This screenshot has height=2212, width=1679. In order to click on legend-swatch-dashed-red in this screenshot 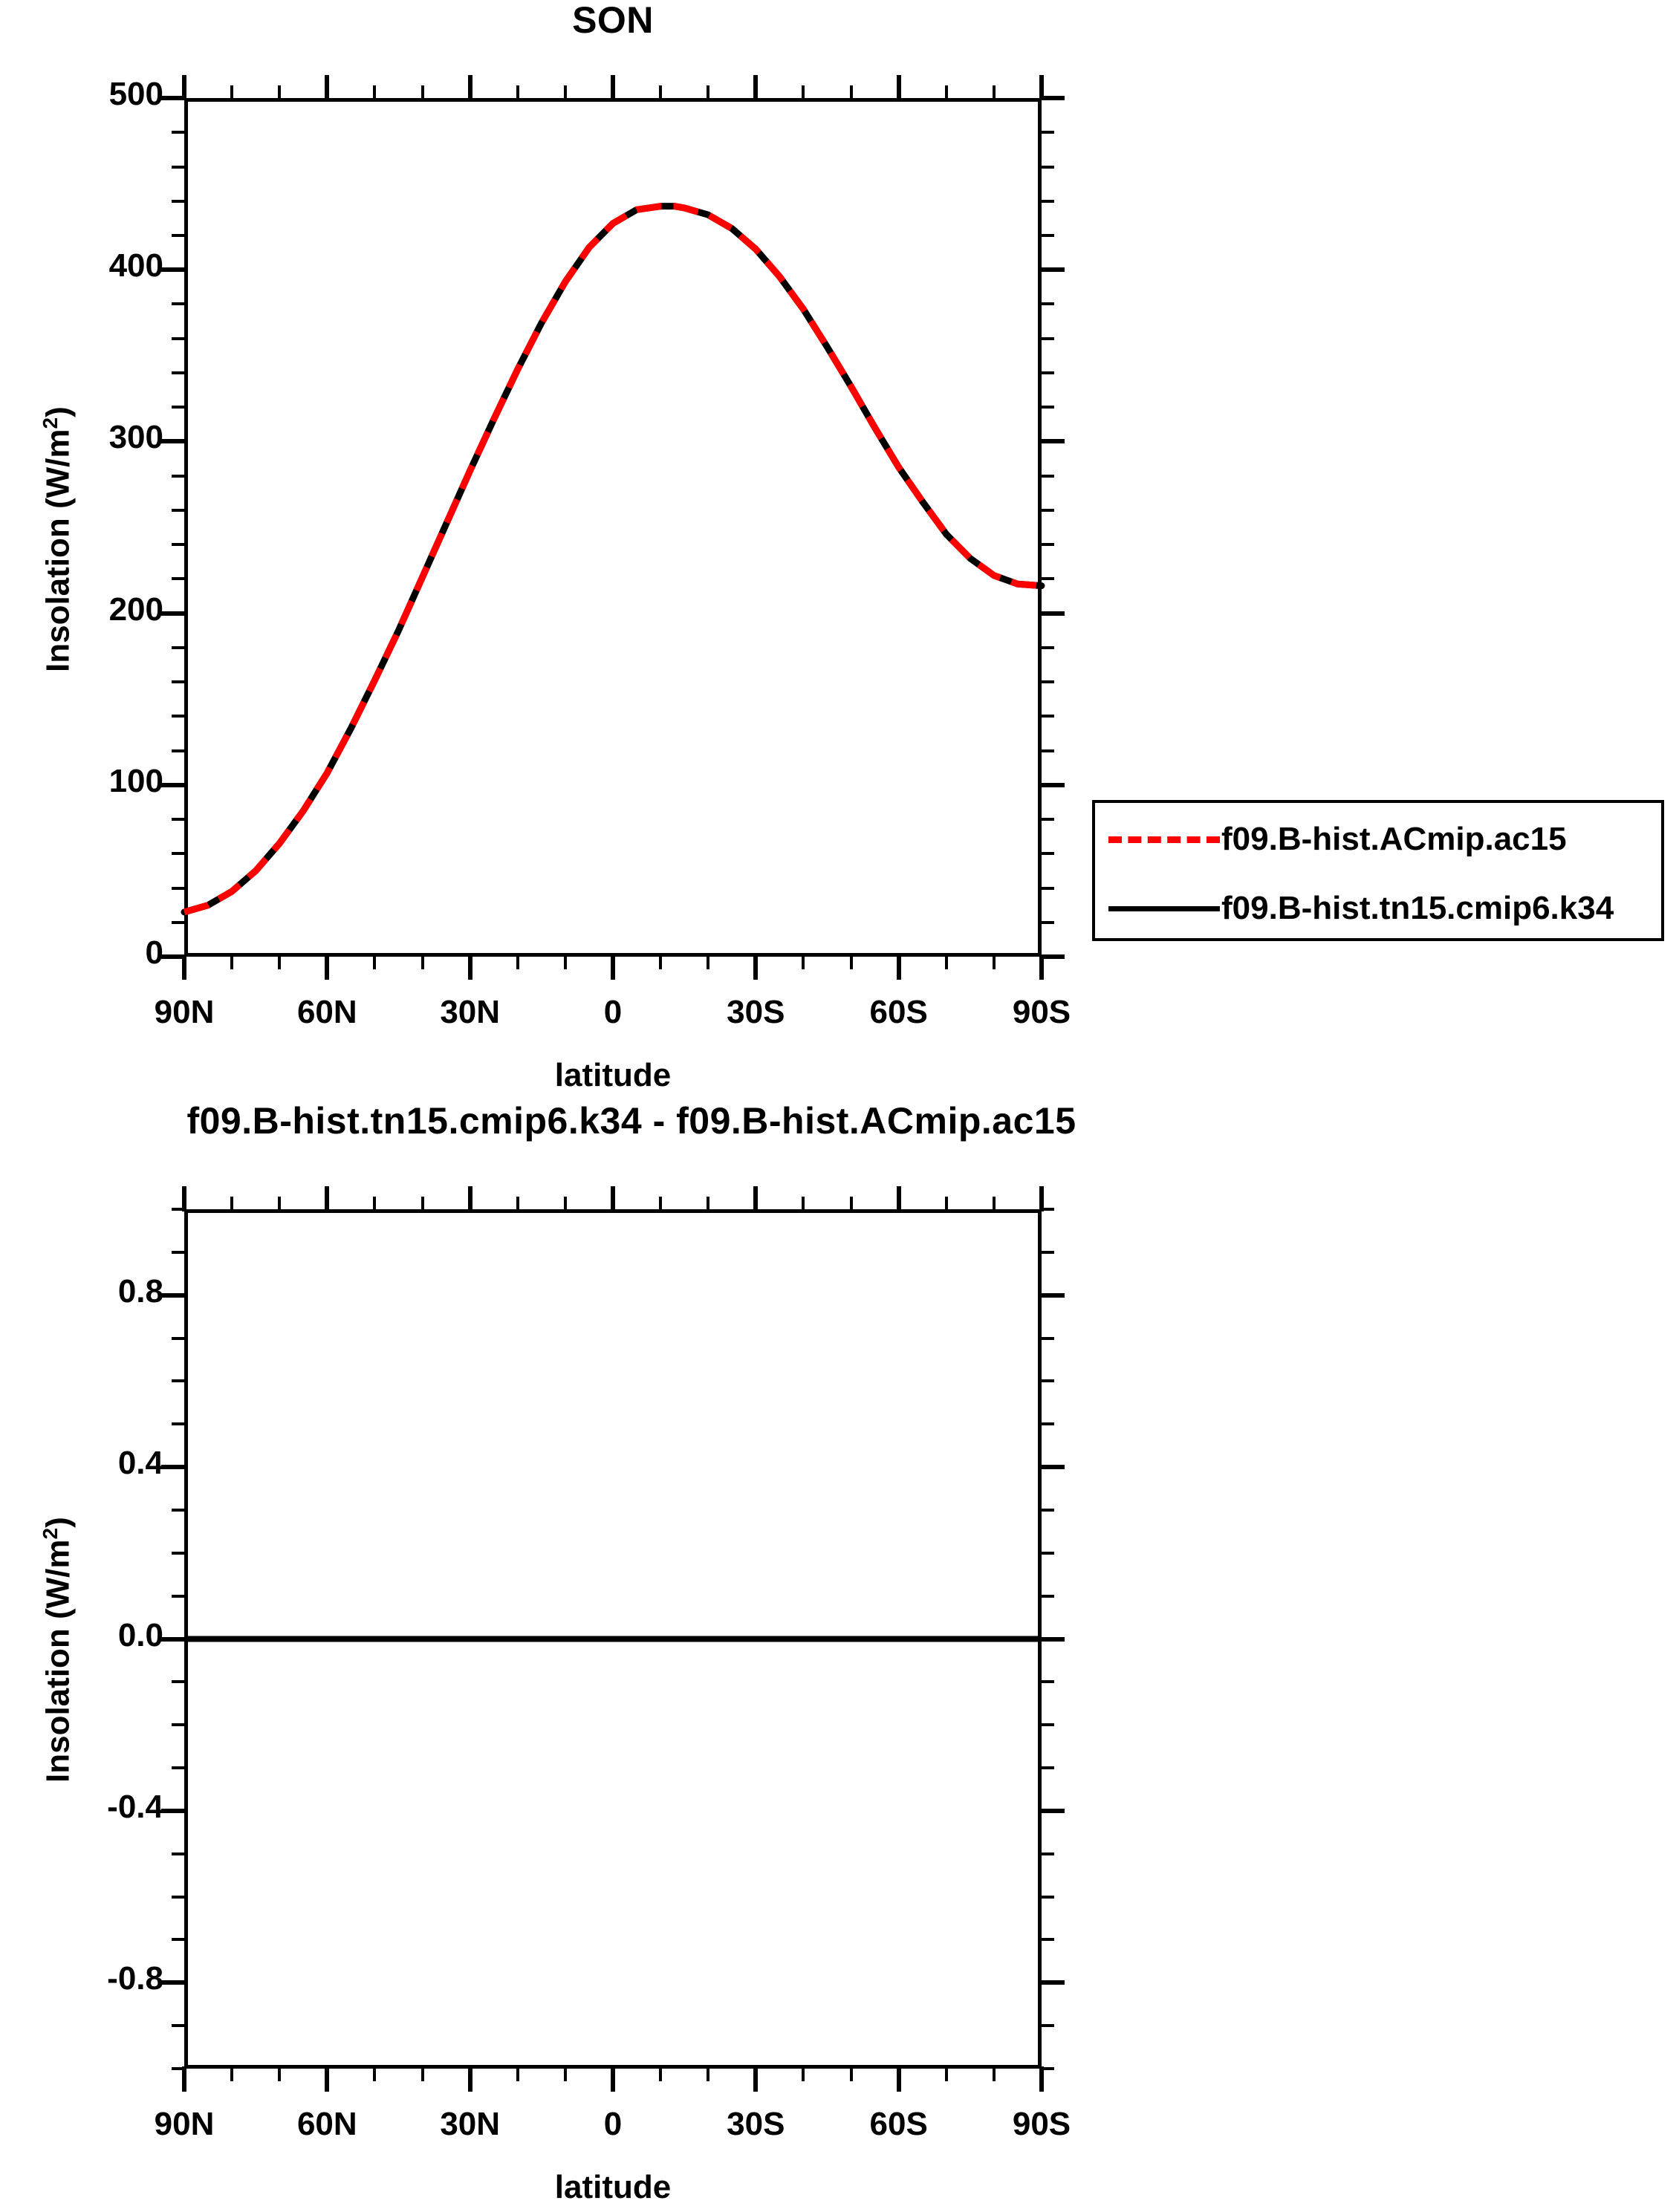, I will do `click(1164, 840)`.